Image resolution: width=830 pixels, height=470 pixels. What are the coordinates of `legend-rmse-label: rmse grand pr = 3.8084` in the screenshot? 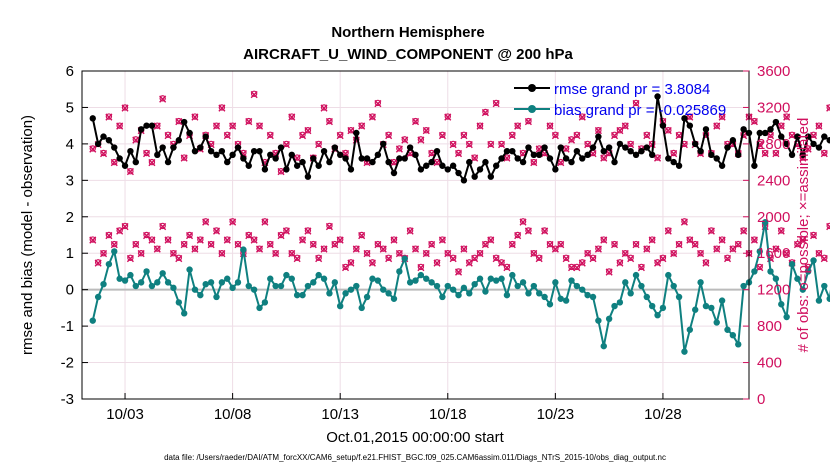 It's located at (632, 89).